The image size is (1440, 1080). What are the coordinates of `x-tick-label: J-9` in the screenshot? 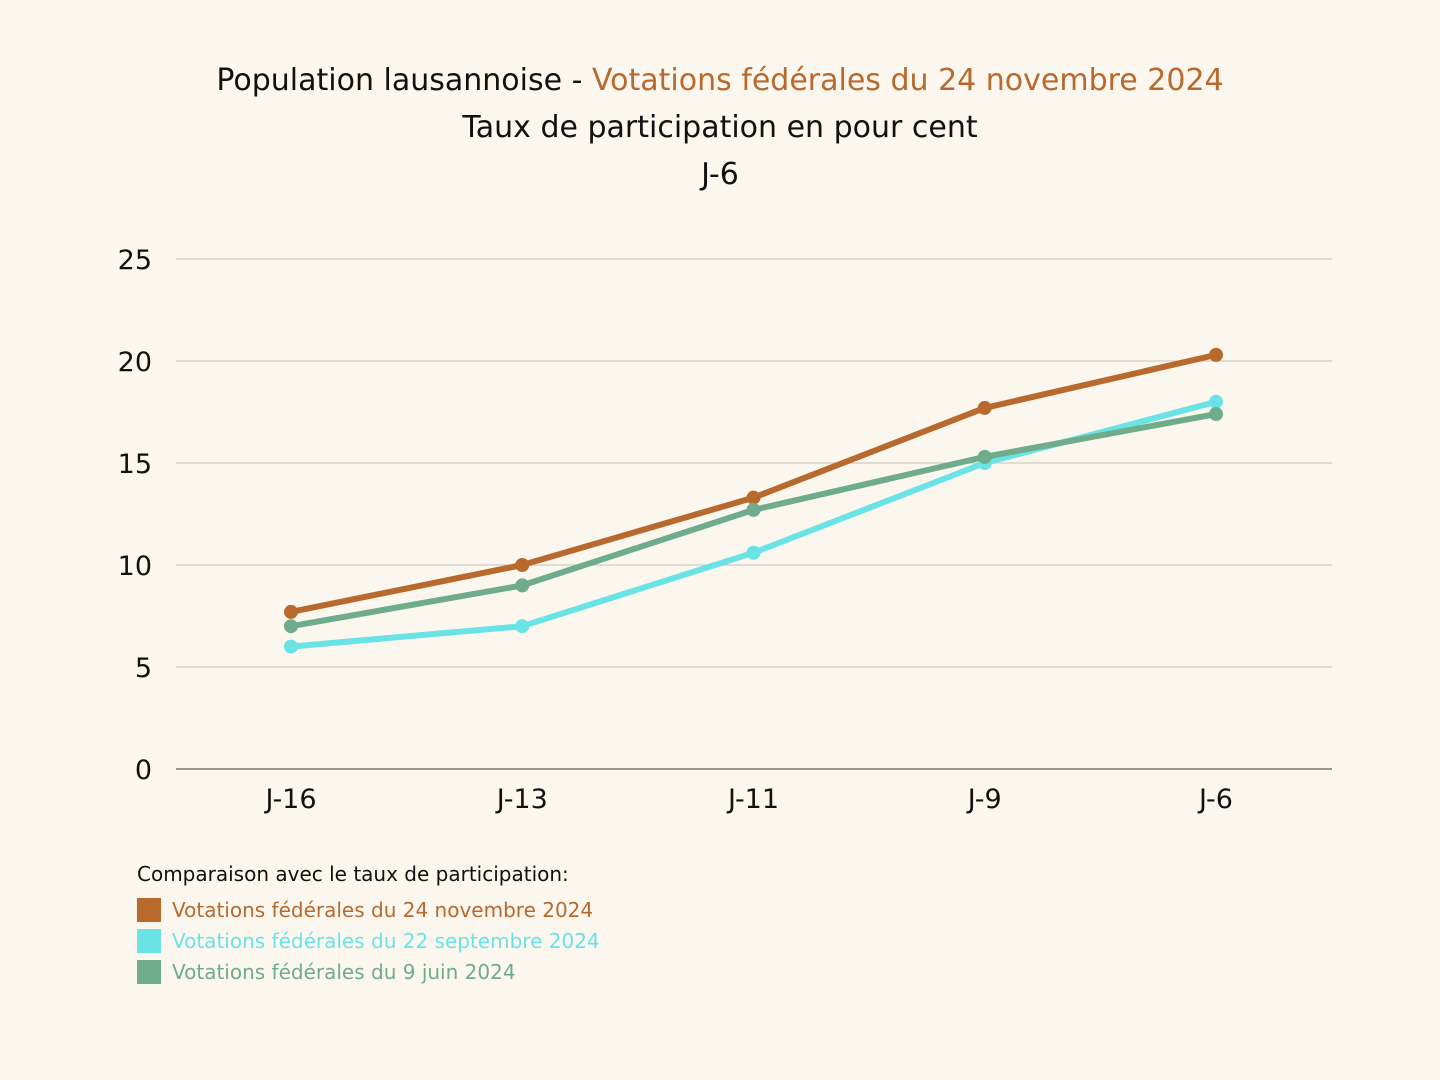 It's located at (984, 799).